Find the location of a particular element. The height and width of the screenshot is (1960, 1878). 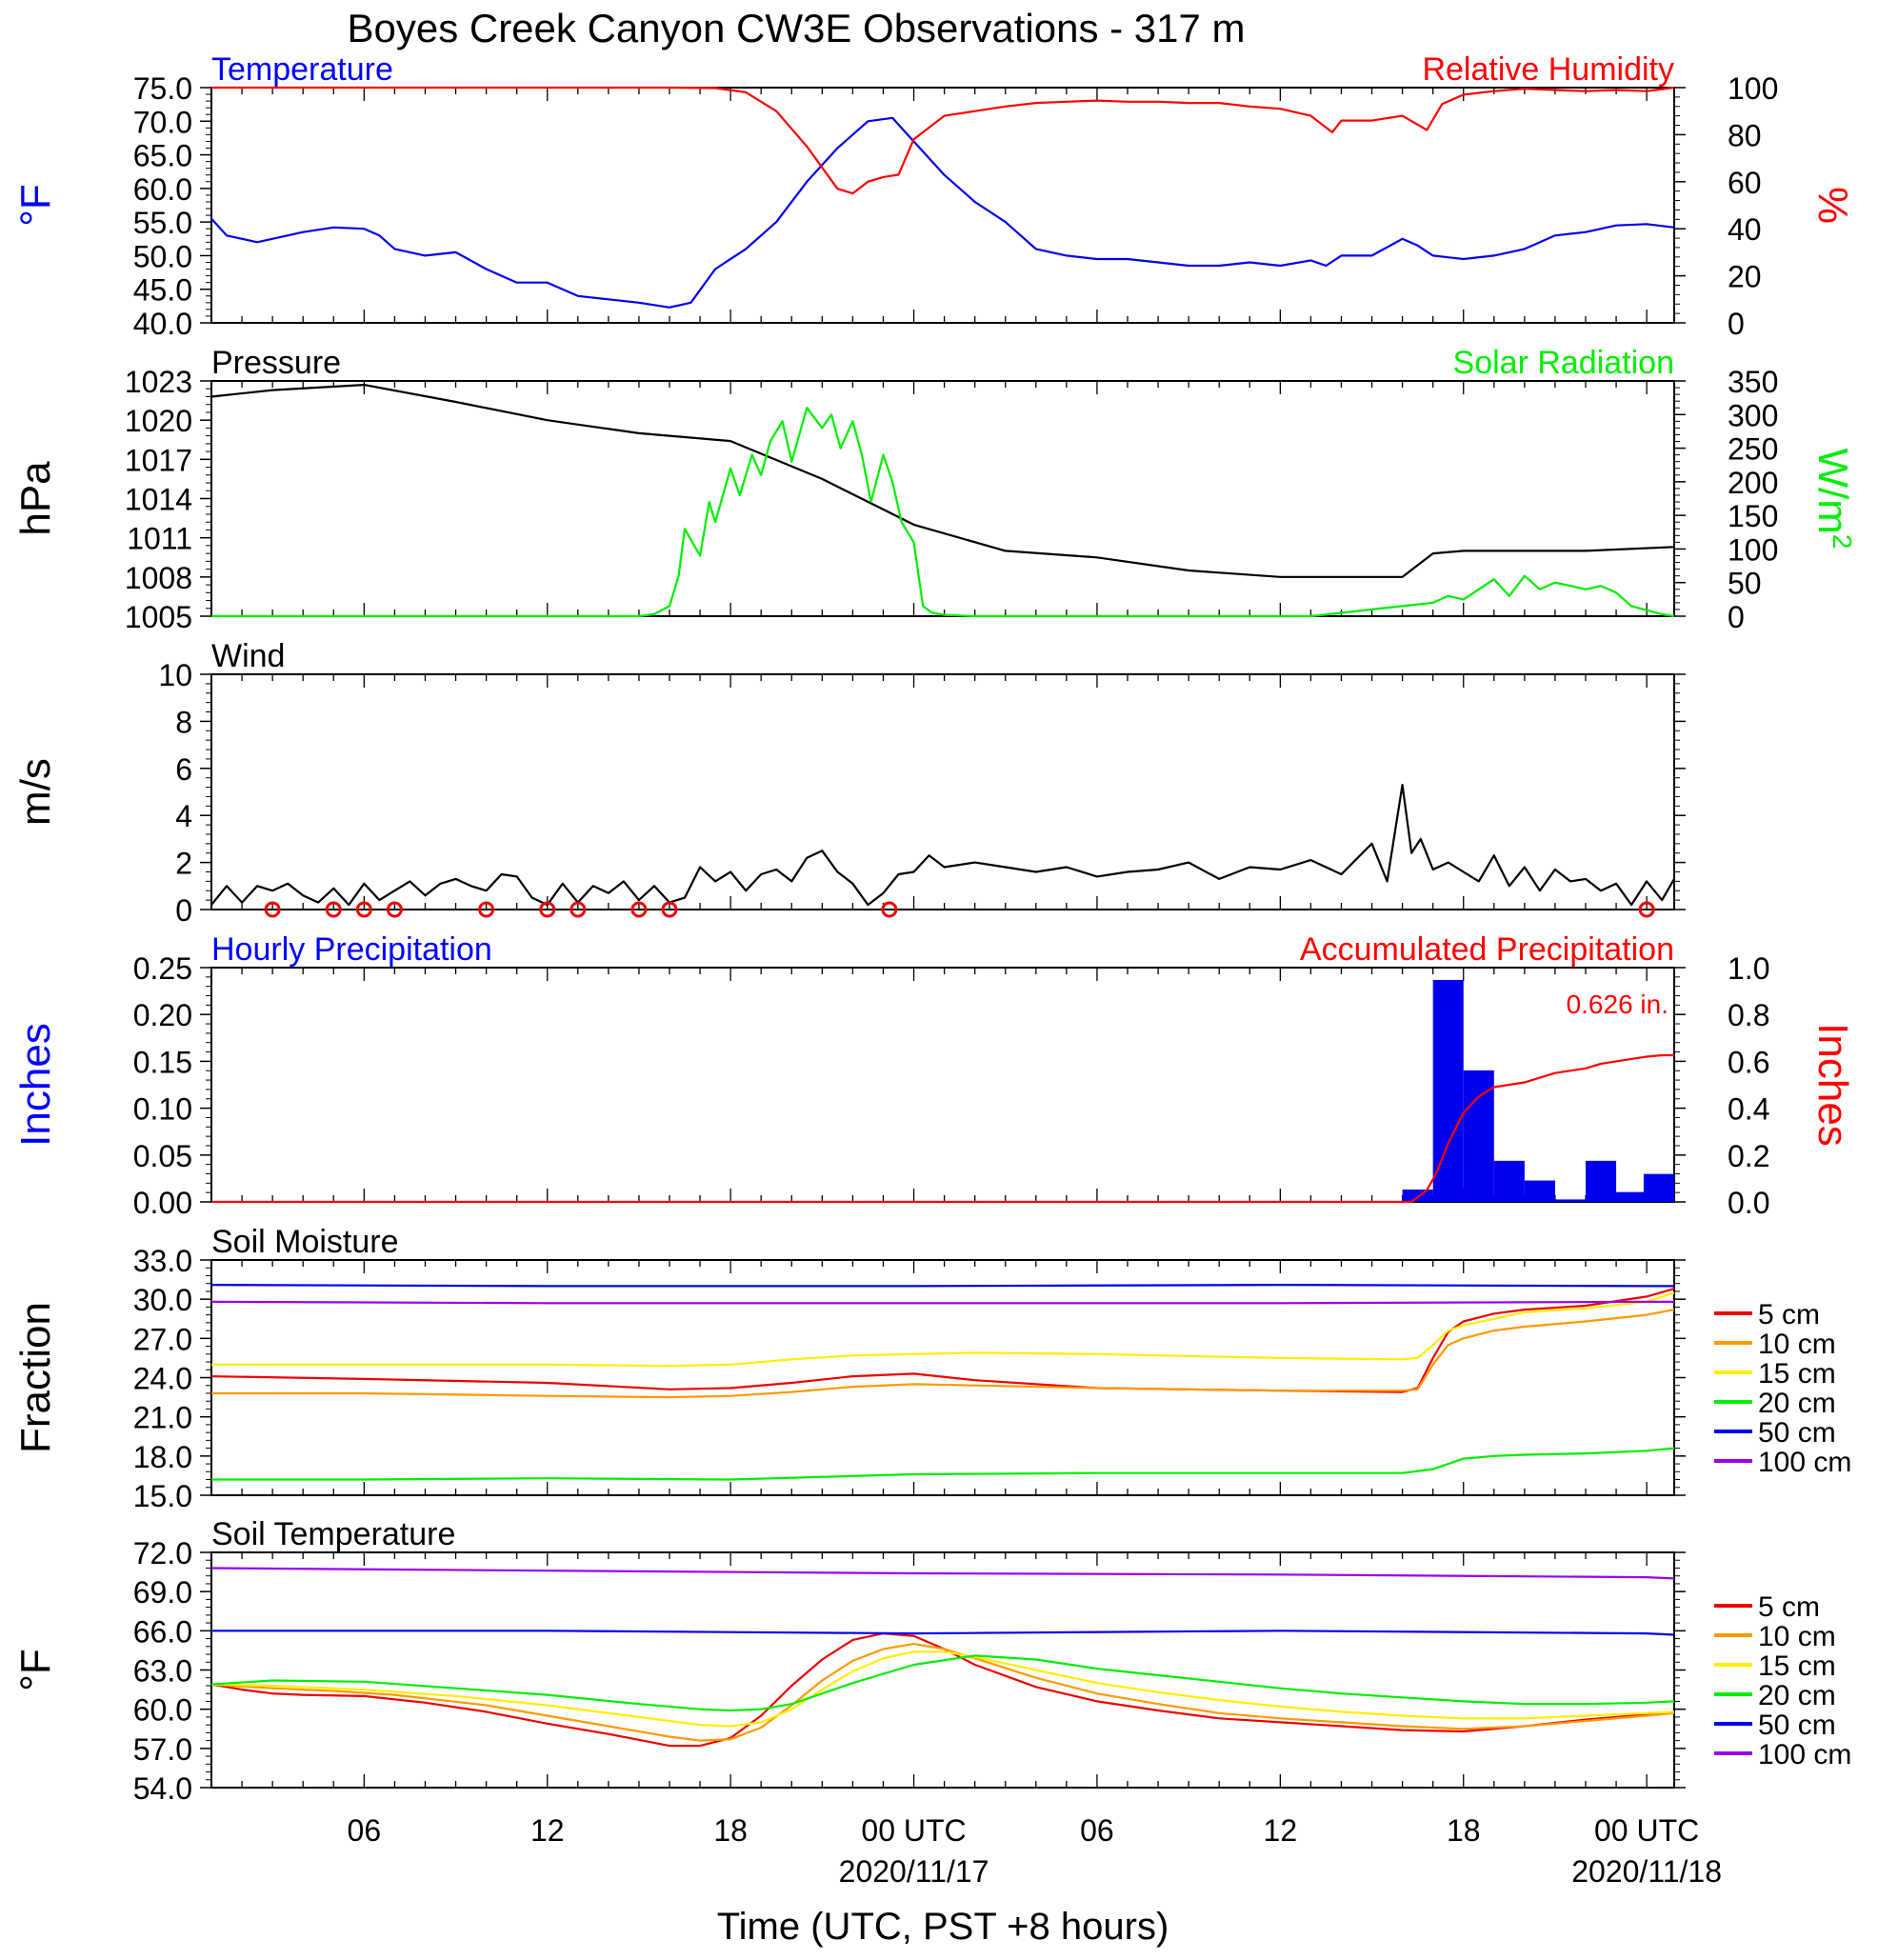

panel-title-right: Relative Humidity is located at coordinates (1548, 69).